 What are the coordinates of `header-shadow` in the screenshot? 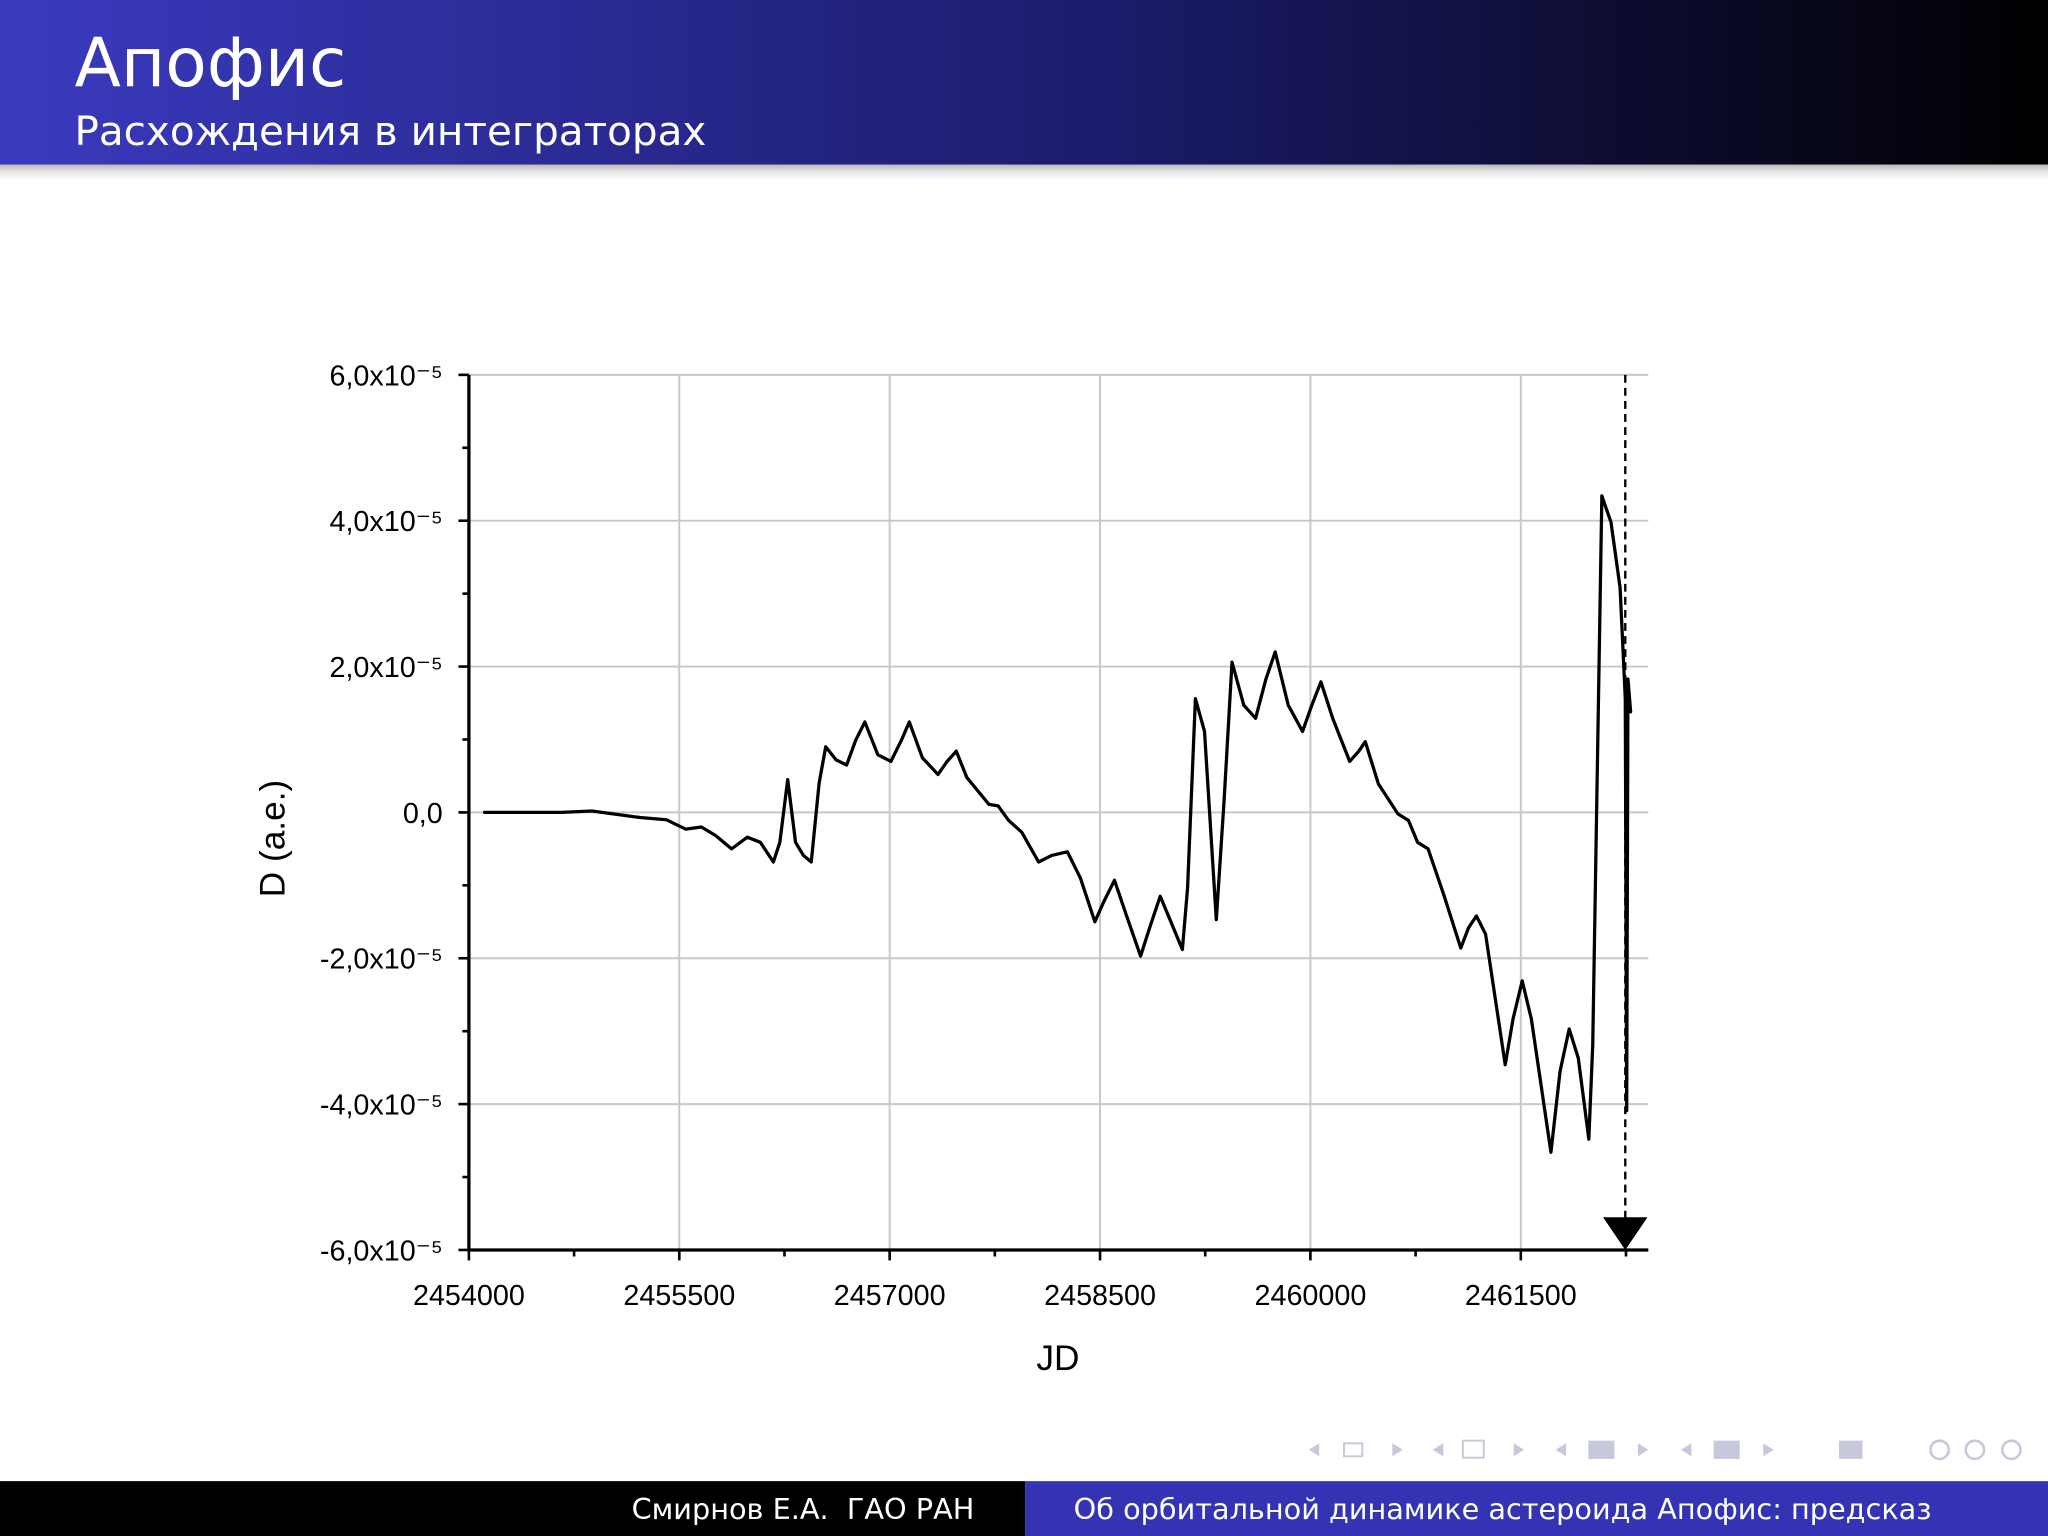 It's located at (1024, 173).